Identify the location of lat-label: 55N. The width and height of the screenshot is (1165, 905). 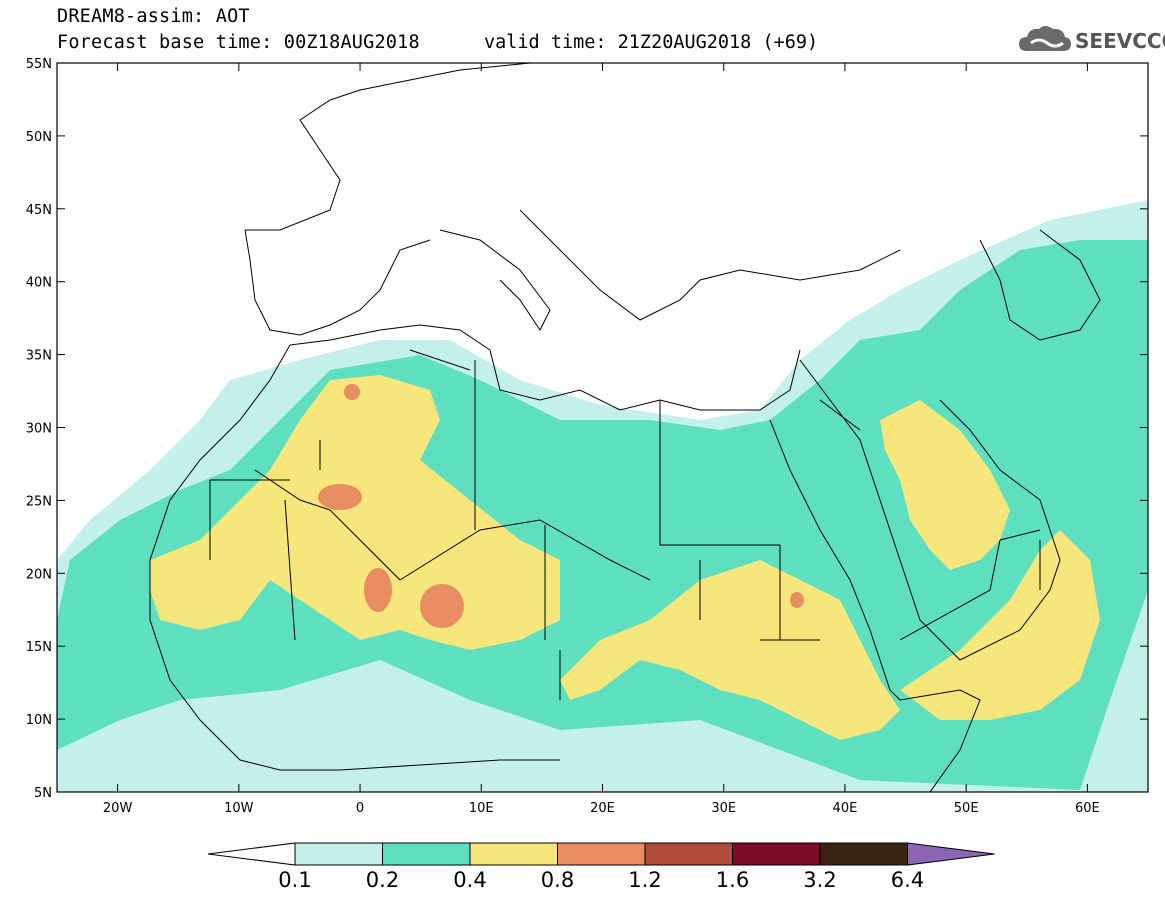
(39, 64).